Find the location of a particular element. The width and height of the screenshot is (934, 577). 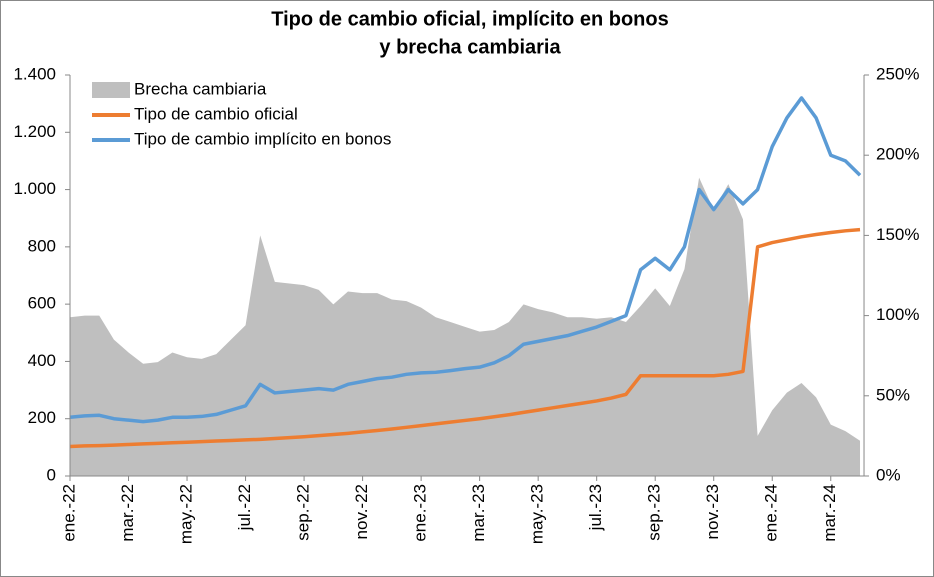

legend-swatch is located at coordinates (111, 90).